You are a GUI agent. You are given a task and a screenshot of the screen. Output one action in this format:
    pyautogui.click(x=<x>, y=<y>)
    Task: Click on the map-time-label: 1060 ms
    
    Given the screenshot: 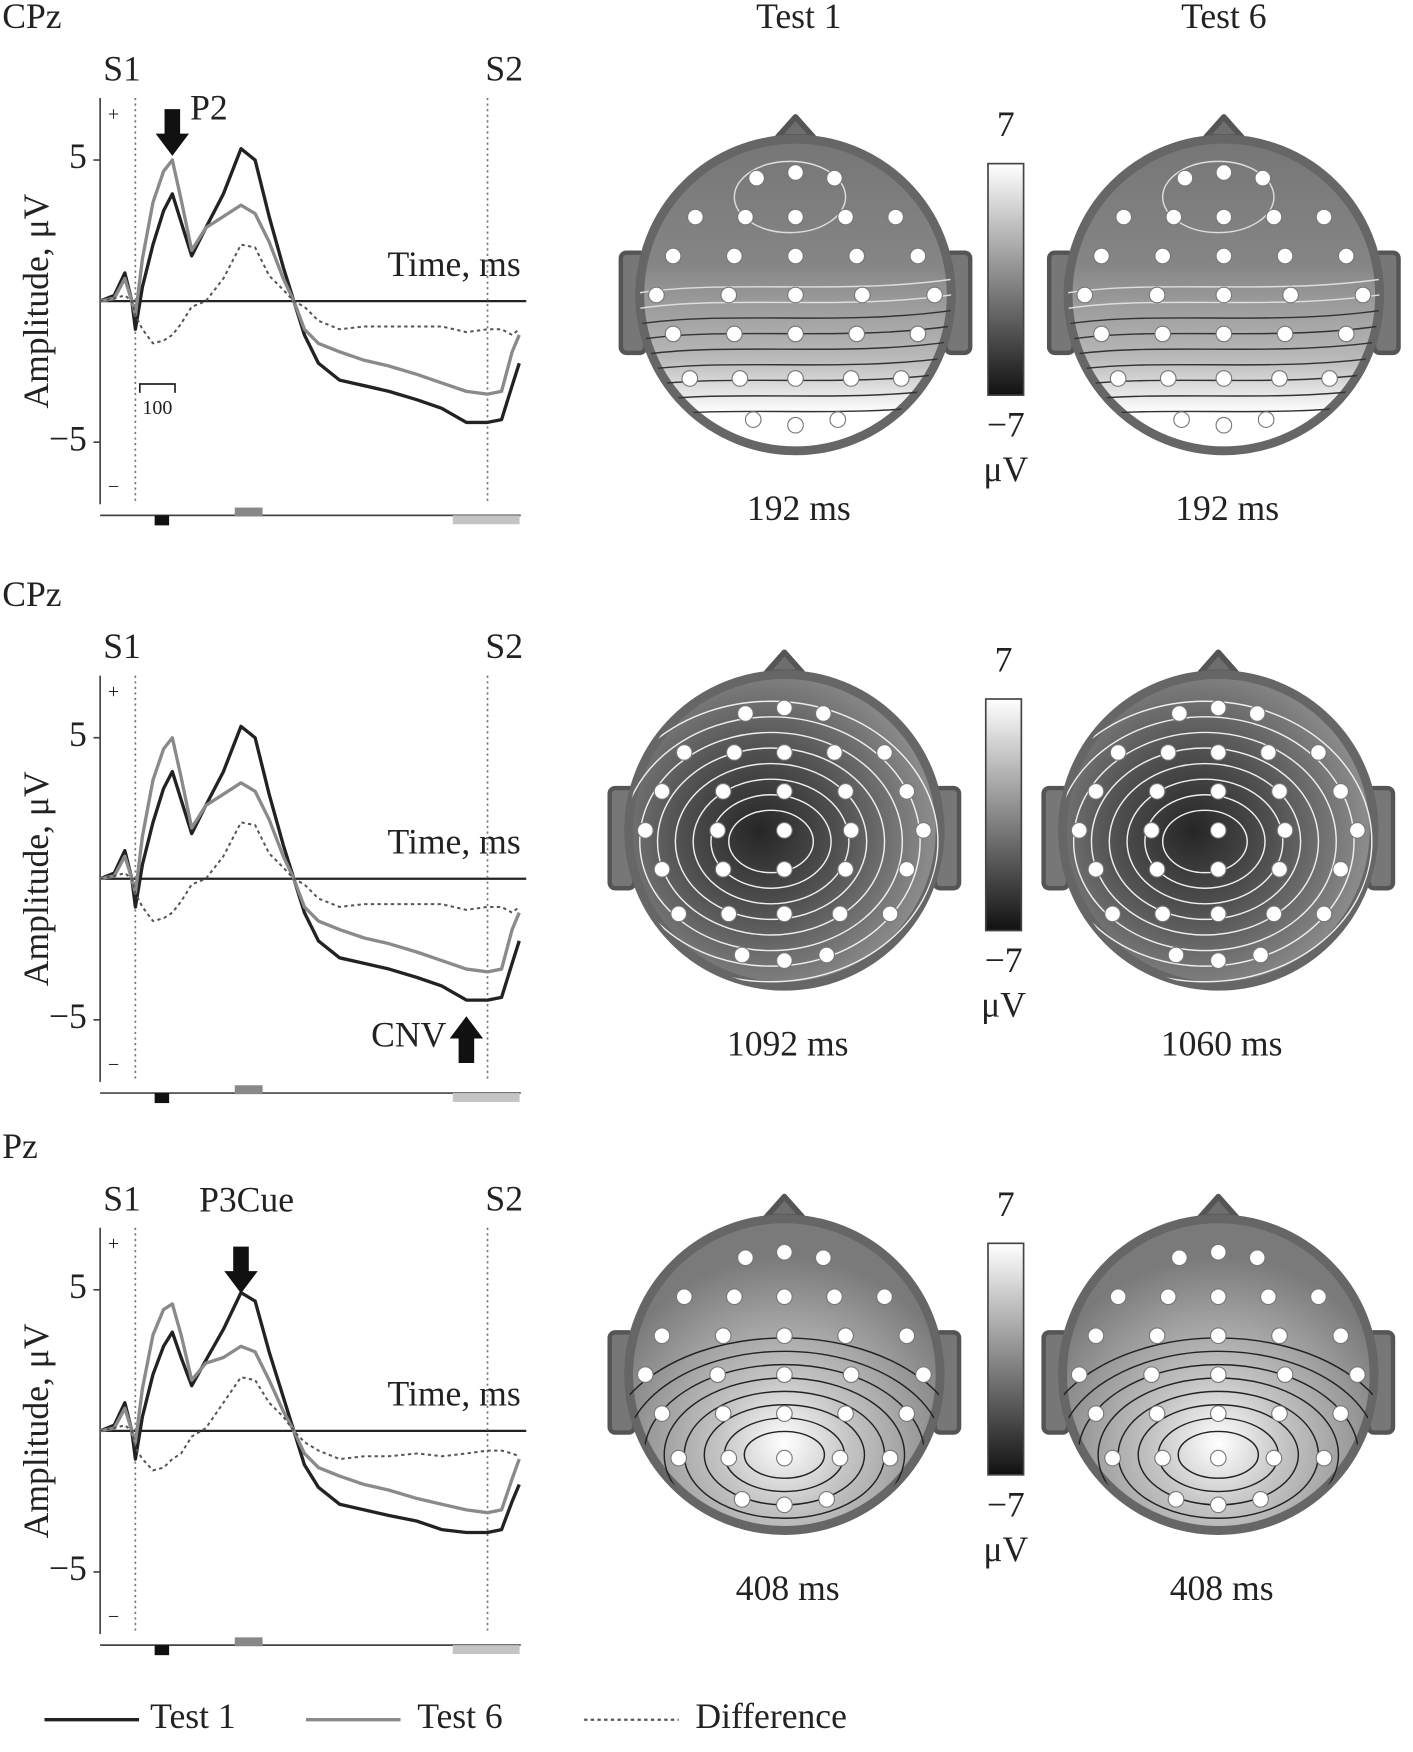 What is the action you would take?
    pyautogui.click(x=1222, y=1044)
    